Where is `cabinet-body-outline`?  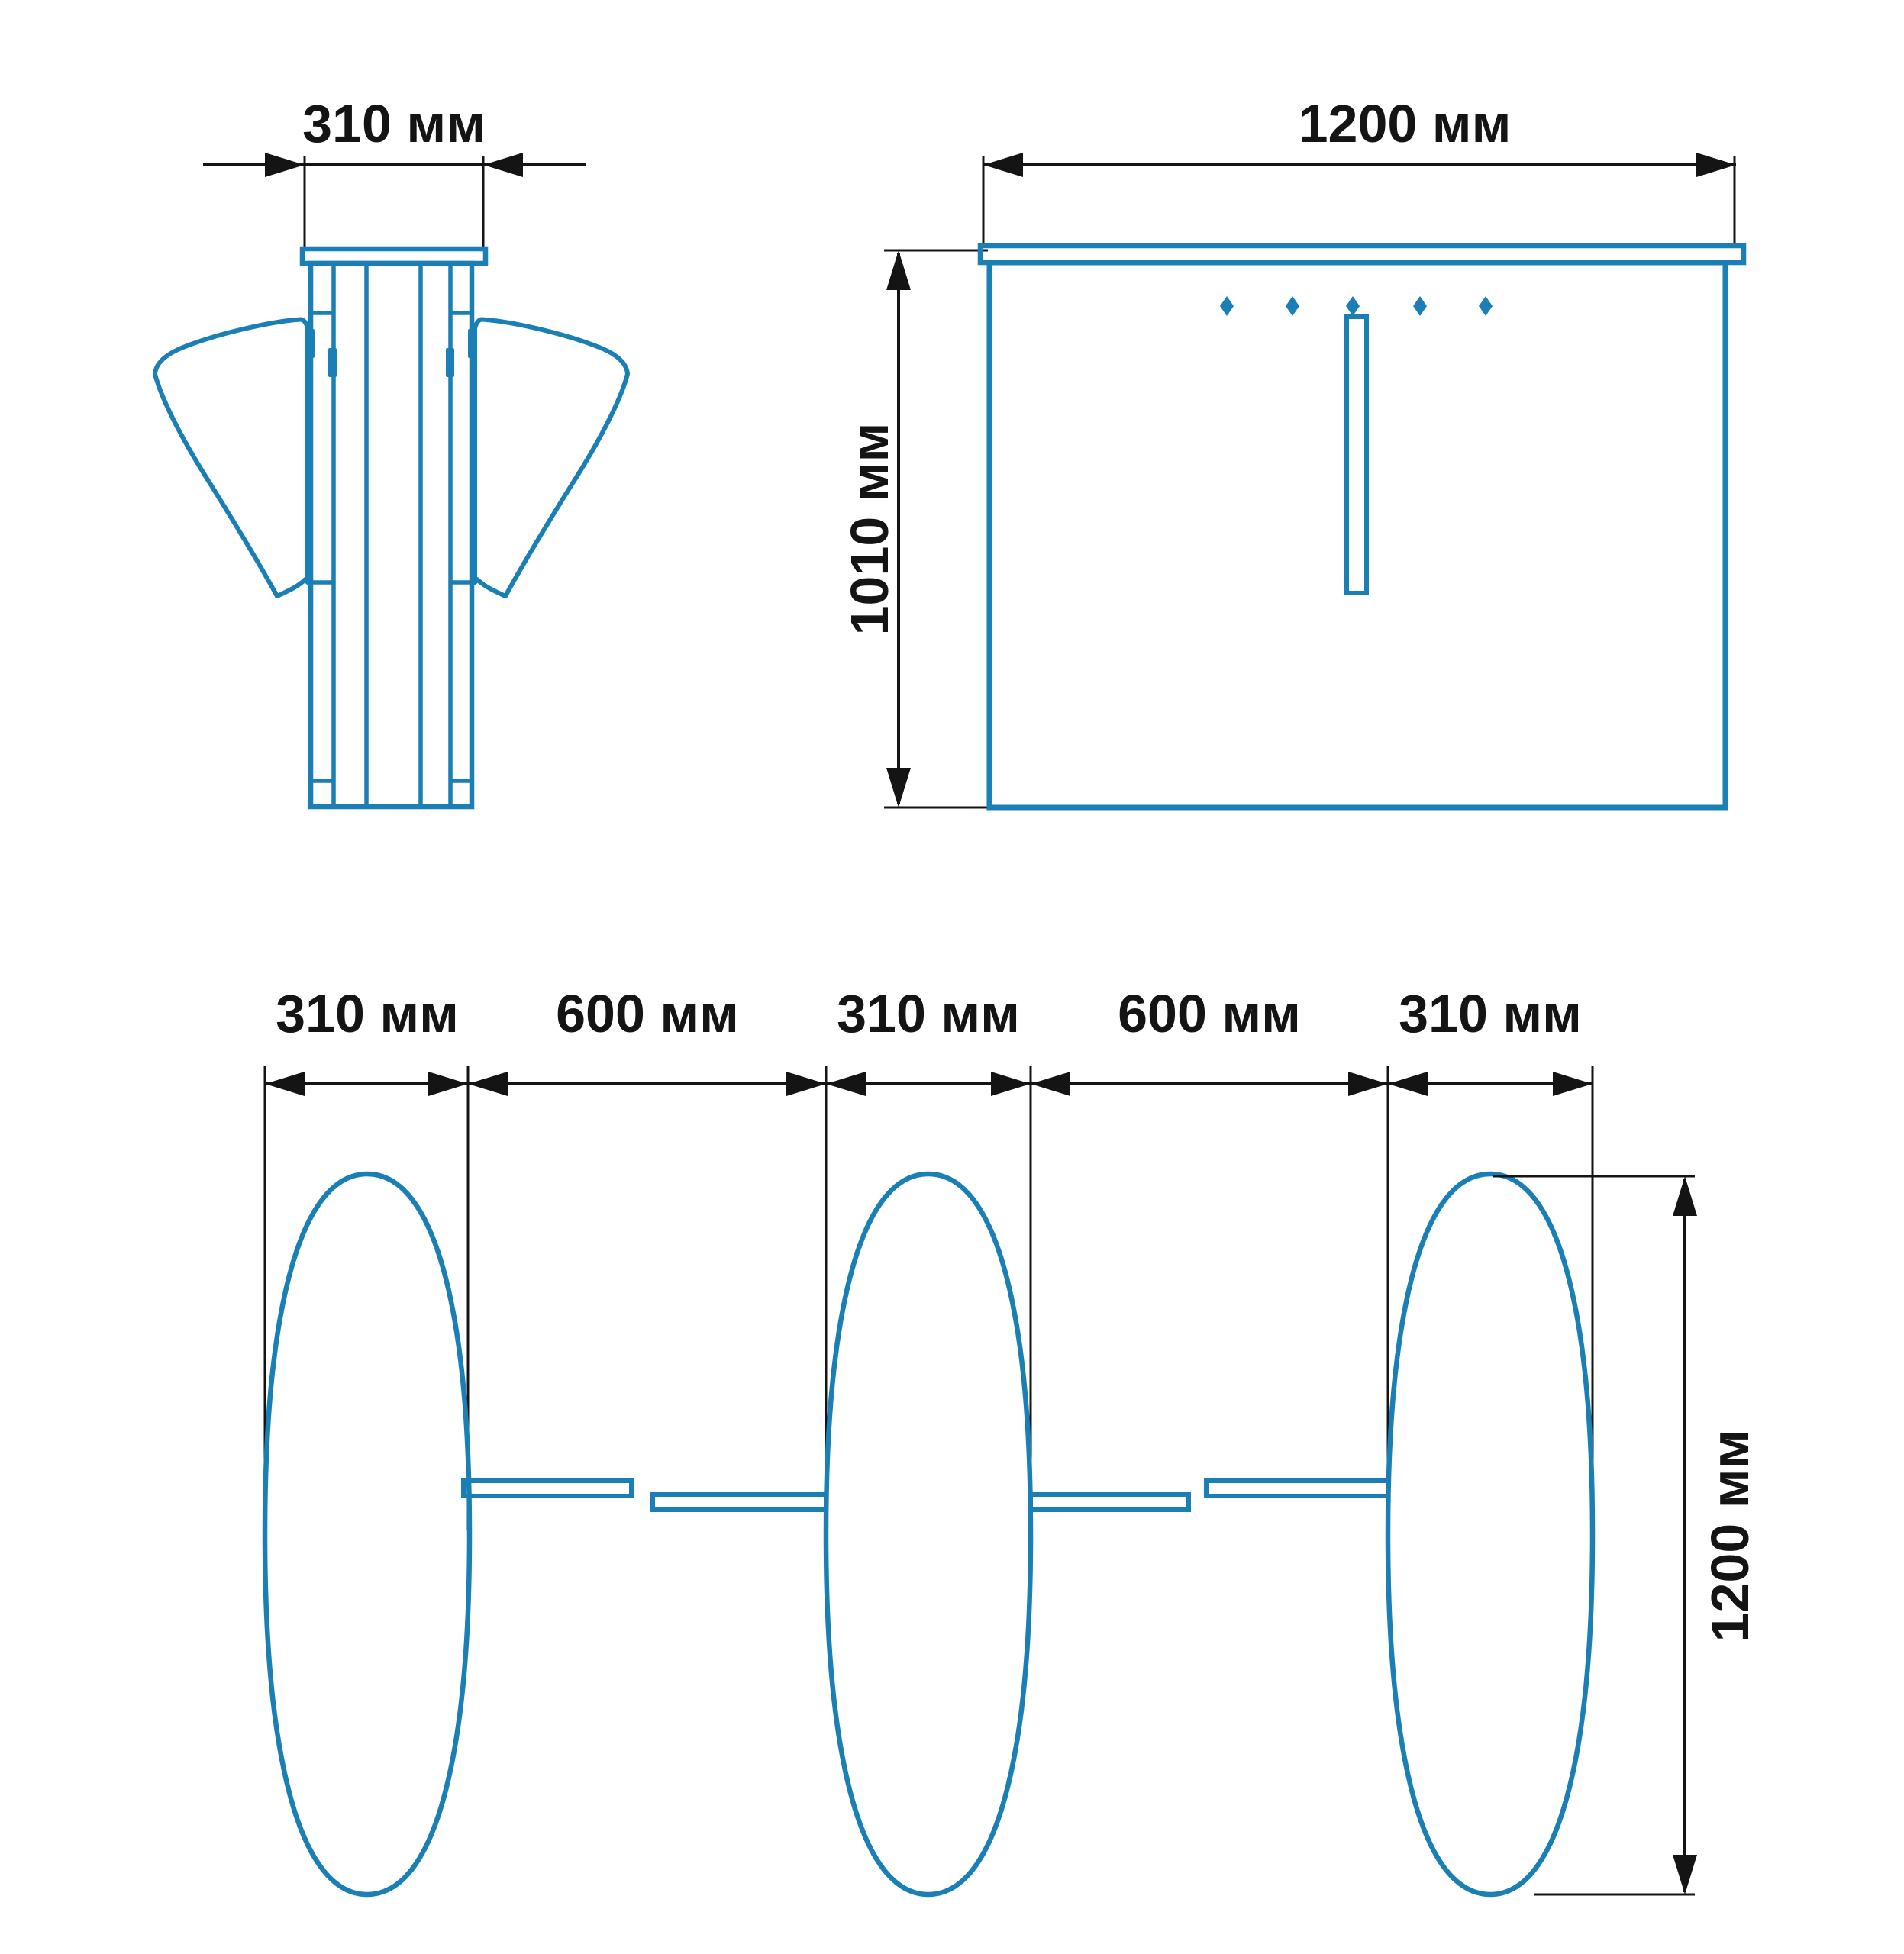 cabinet-body-outline is located at coordinates (391, 535).